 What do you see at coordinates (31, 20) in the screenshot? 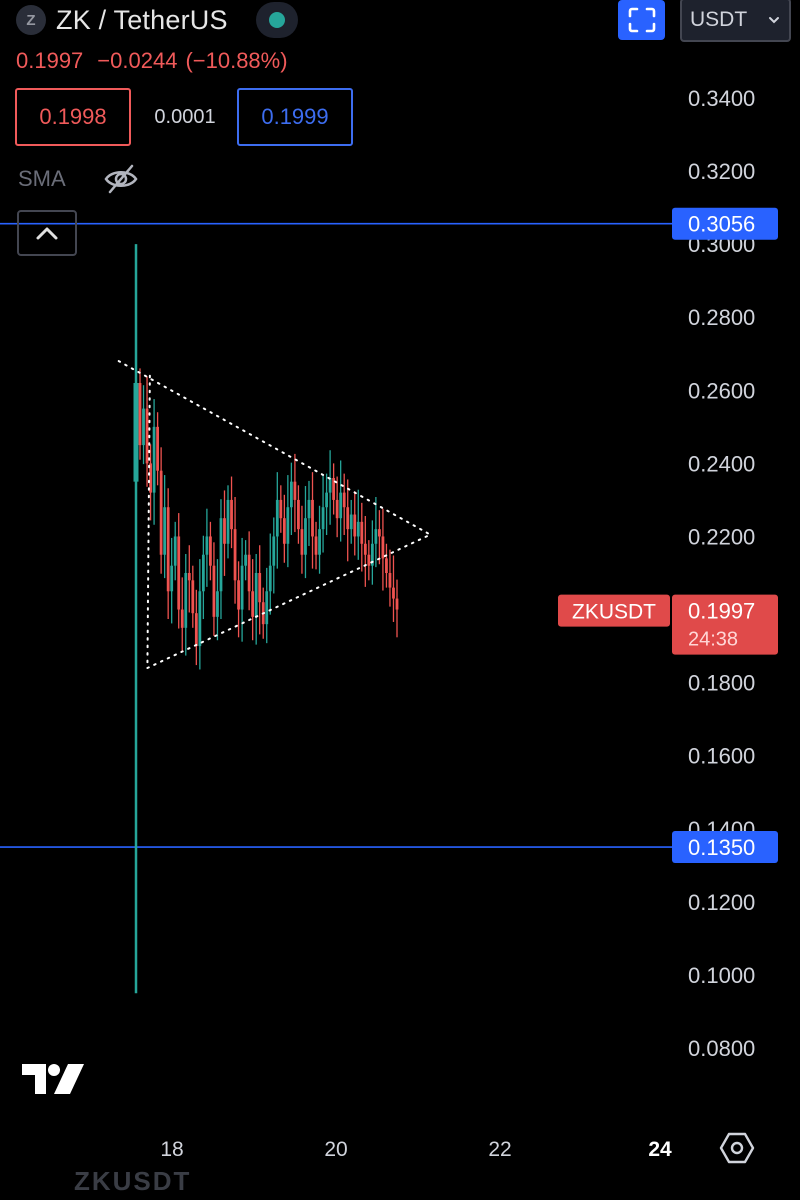
I see `coin-icon: Z` at bounding box center [31, 20].